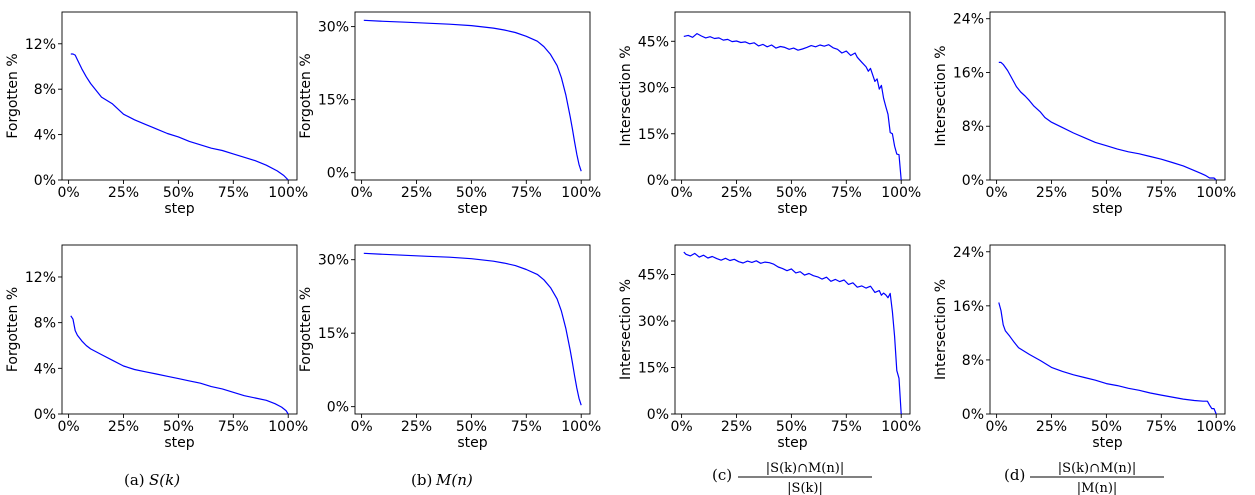 This screenshot has height=495, width=1255. Describe the element at coordinates (1084, 478) in the screenshot. I see `caption-d: (d) |S(k)∩M(n)| |M(n)|` at that location.